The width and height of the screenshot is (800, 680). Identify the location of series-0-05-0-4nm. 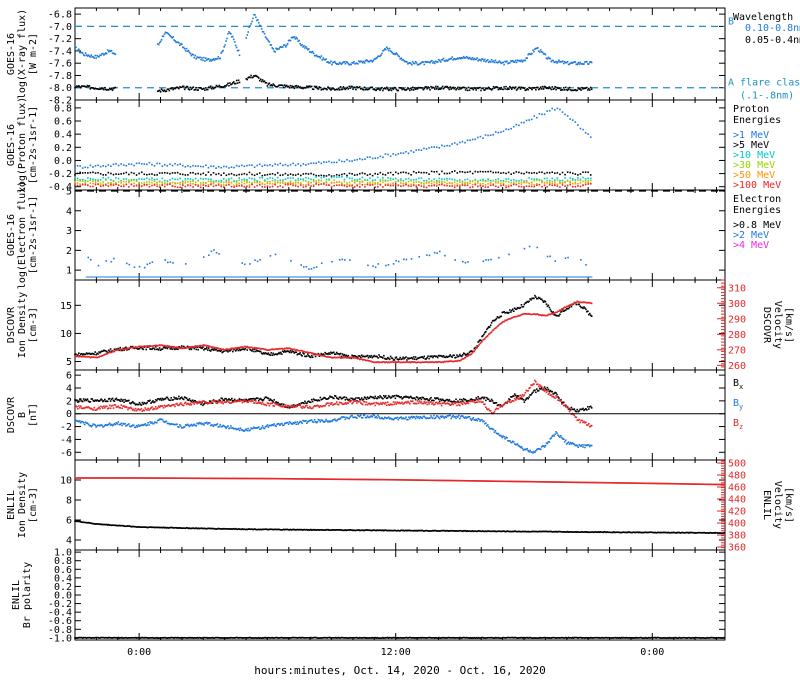
(333, 83).